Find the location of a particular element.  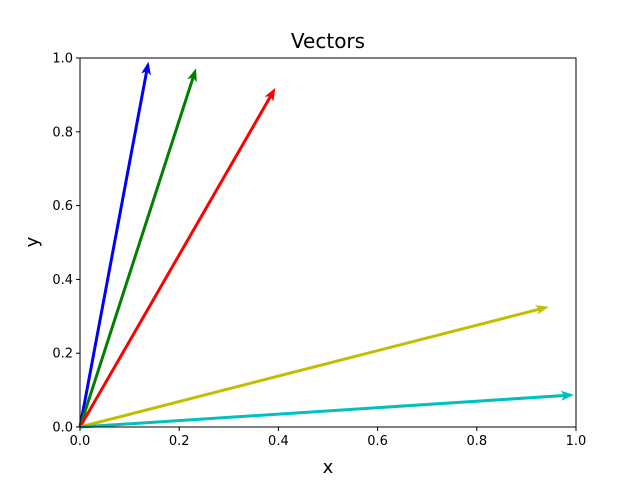

x-axis-label: x is located at coordinates (328, 467).